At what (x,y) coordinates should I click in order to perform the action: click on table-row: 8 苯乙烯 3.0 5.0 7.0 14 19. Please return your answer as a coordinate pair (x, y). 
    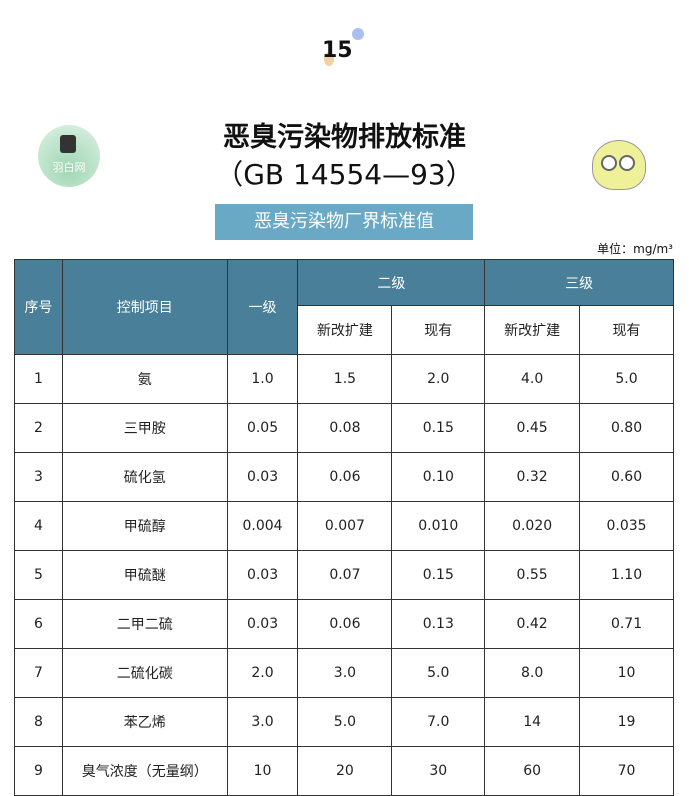
    Looking at the image, I should click on (344, 722).